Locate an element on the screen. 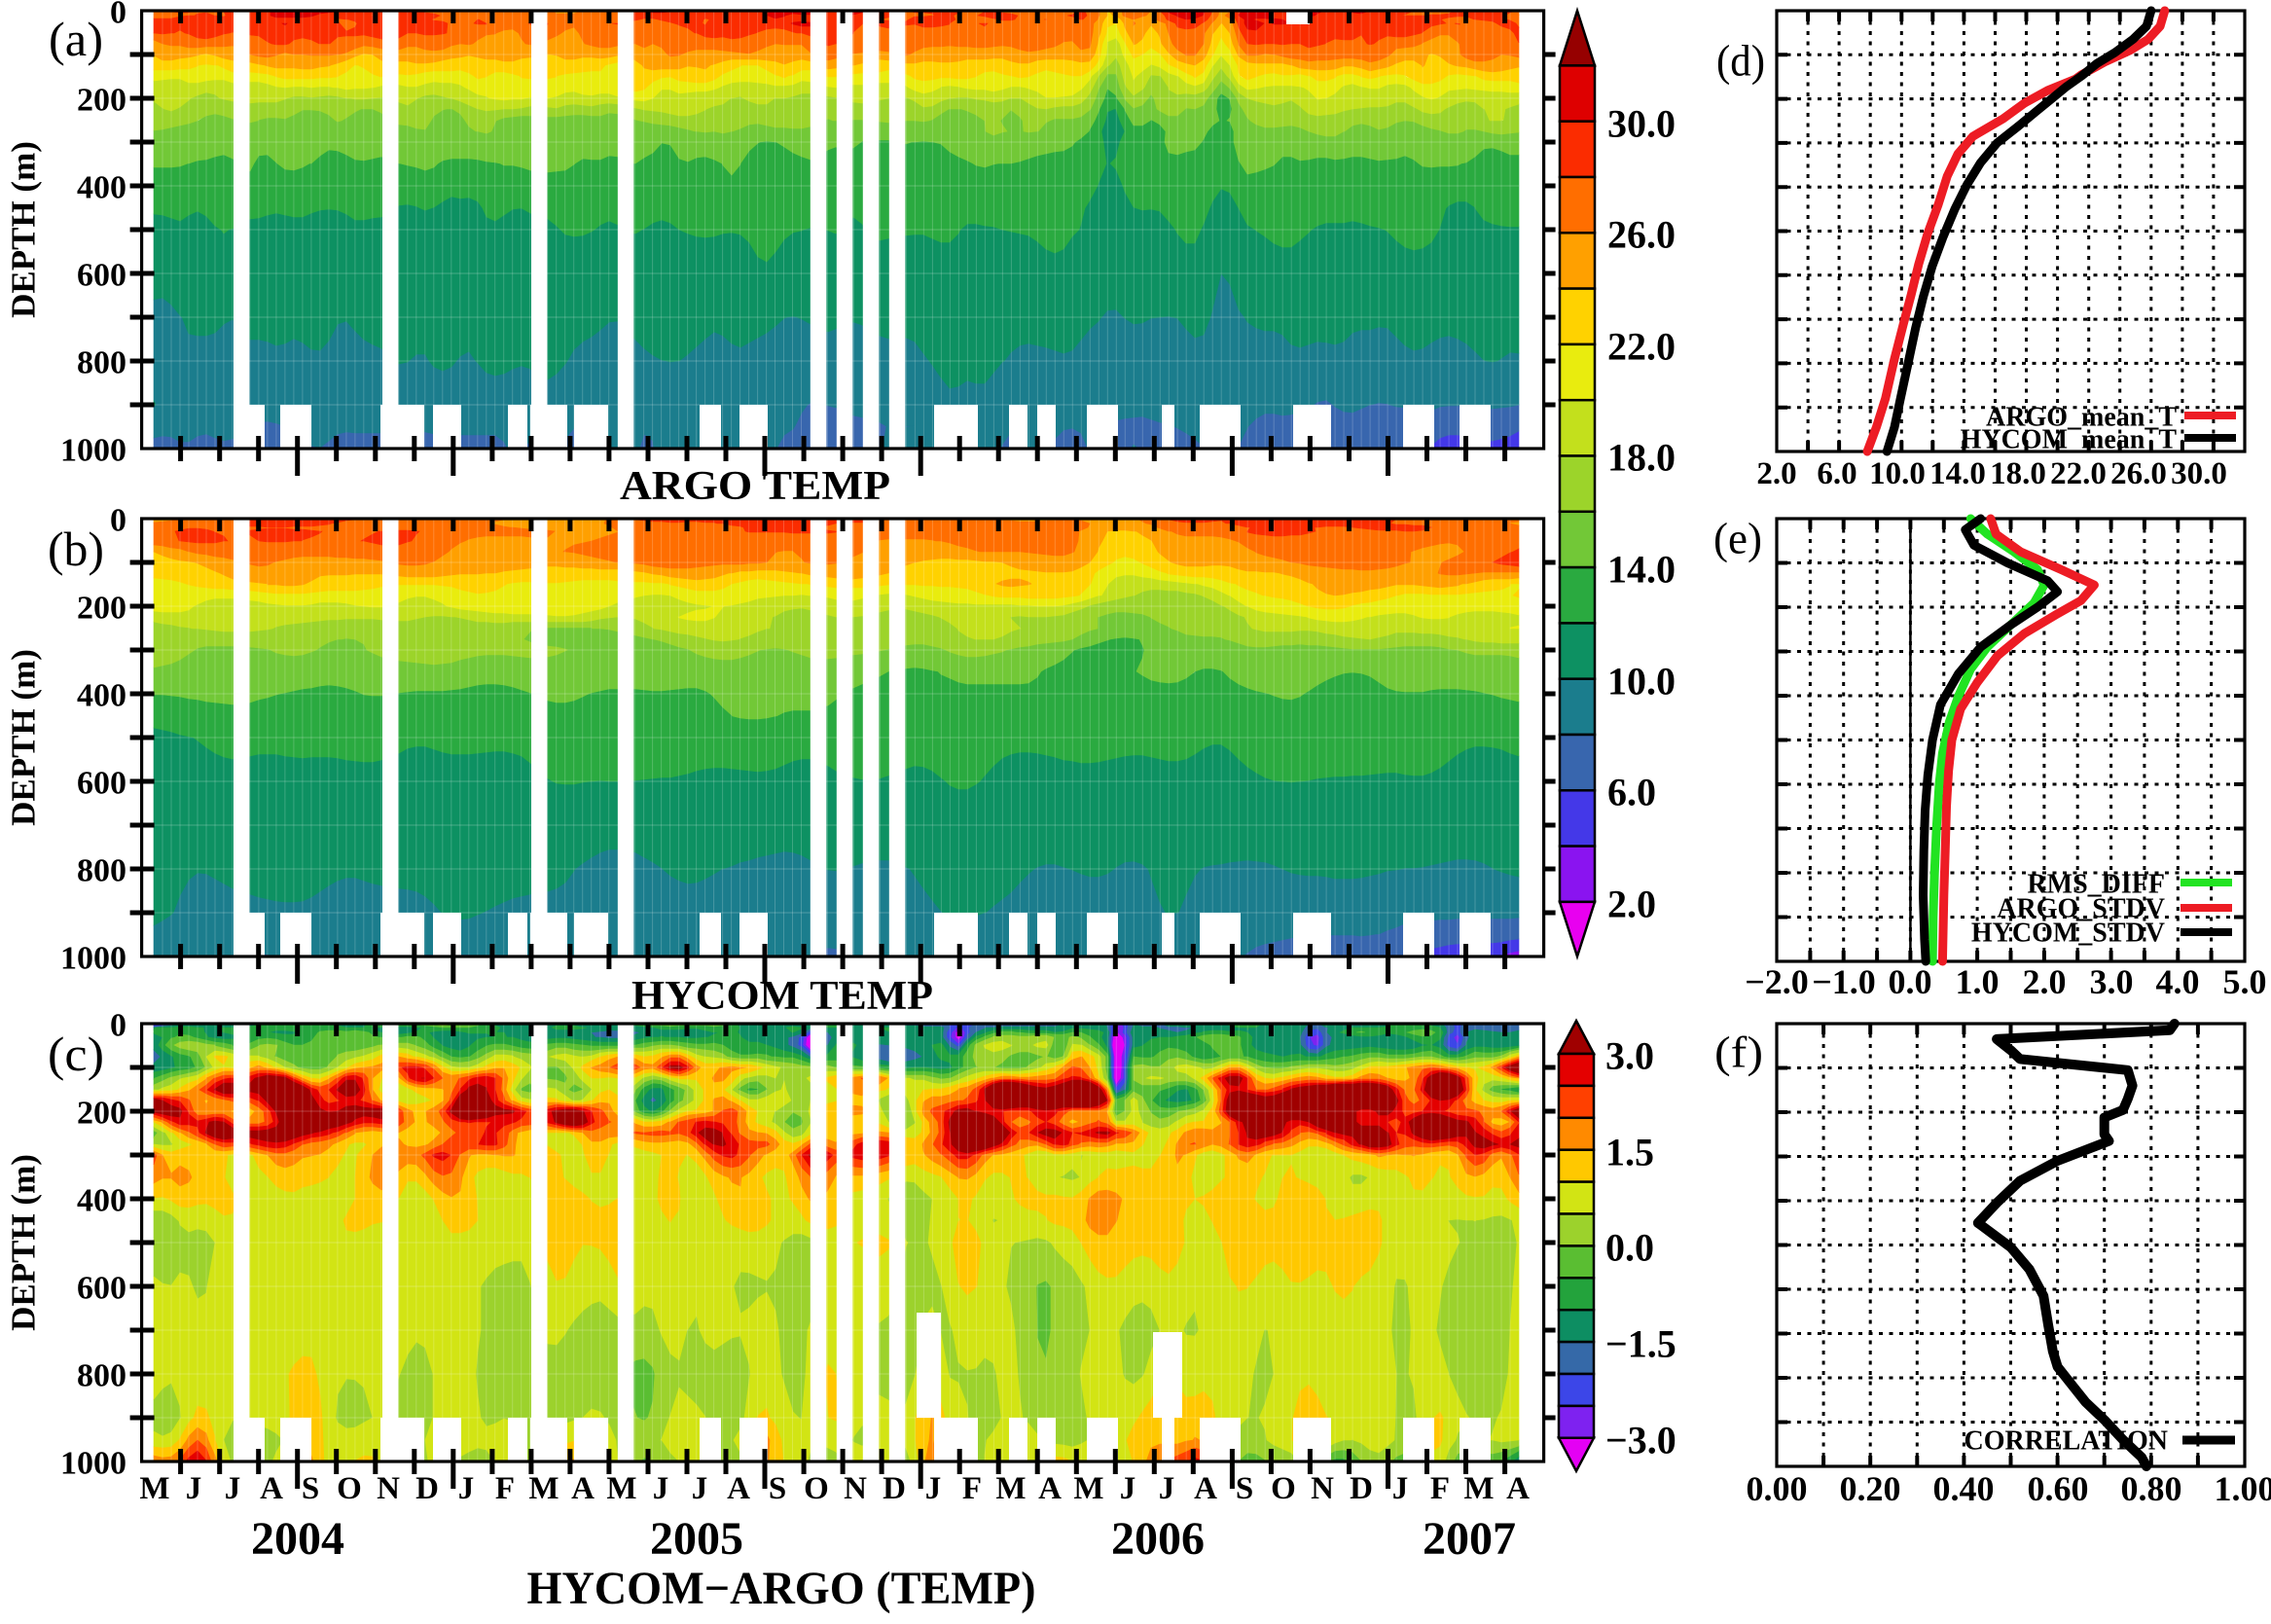 Image resolution: width=2271 pixels, height=1624 pixels. svg-text: 2005 is located at coordinates (696, 1539).